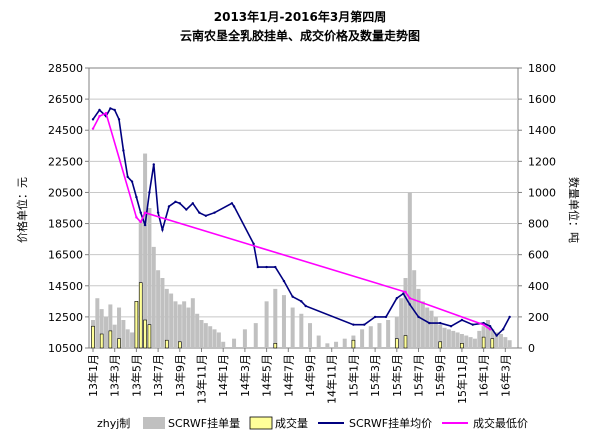 The width and height of the screenshot is (592, 447). Describe the element at coordinates (542, 130) in the screenshot. I see `right-axis-tick-label: 1400` at that location.